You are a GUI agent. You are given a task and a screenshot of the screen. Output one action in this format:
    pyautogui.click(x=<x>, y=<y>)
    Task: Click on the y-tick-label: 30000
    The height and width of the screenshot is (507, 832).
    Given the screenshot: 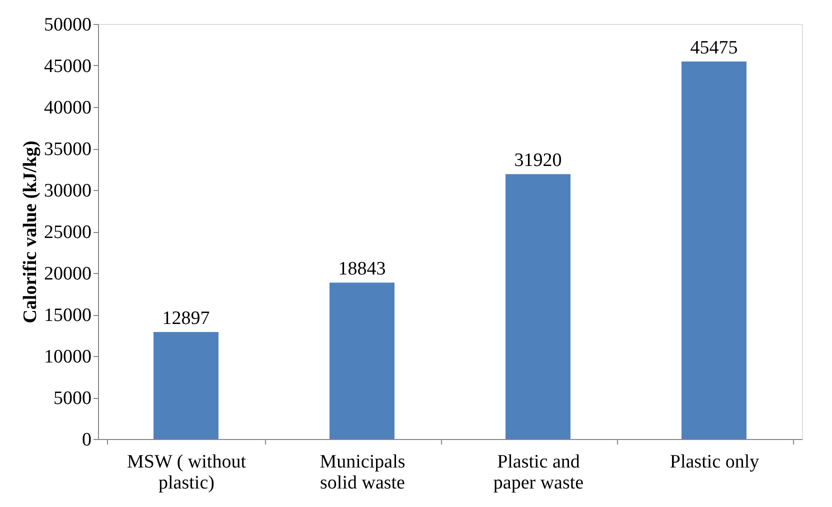 What is the action you would take?
    pyautogui.click(x=68, y=191)
    